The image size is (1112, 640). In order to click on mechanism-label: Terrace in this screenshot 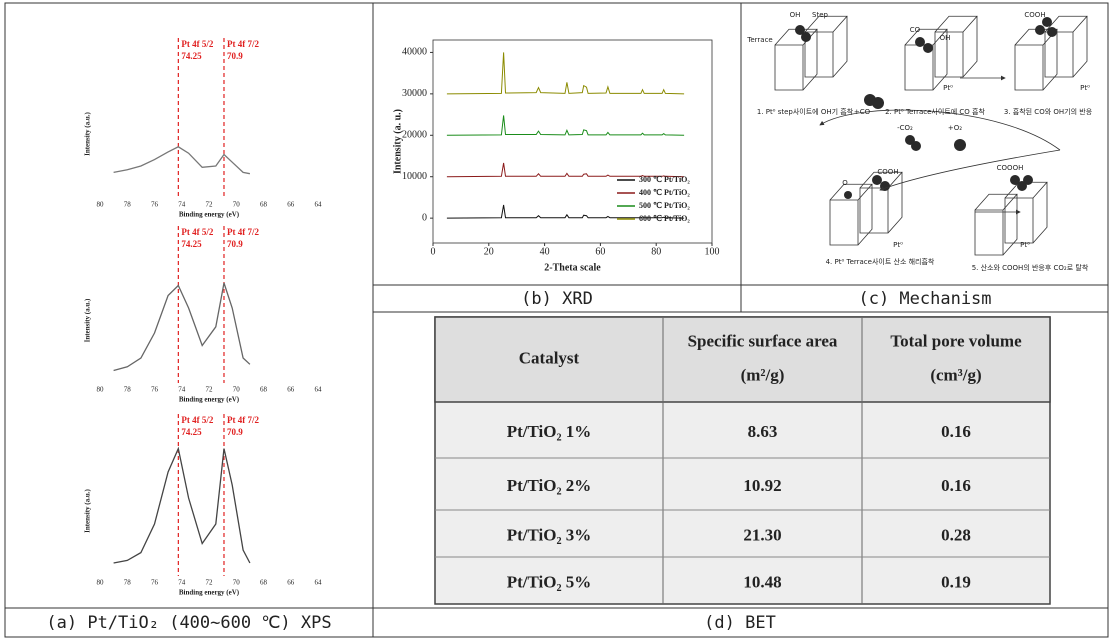, I will do `click(759, 40)`.